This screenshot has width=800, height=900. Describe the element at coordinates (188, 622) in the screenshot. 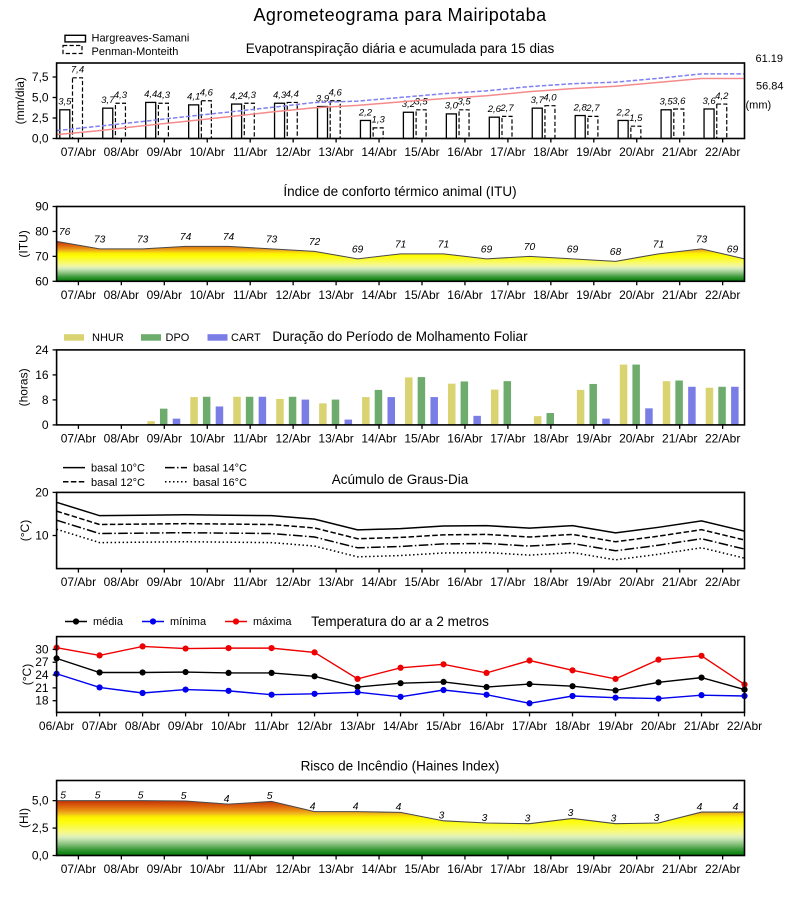

I see `svg-text: mínima` at that location.